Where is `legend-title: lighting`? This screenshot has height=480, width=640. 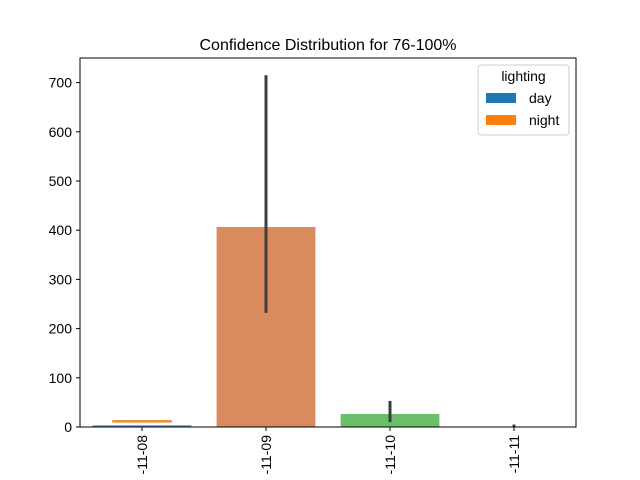 legend-title: lighting is located at coordinates (523, 76).